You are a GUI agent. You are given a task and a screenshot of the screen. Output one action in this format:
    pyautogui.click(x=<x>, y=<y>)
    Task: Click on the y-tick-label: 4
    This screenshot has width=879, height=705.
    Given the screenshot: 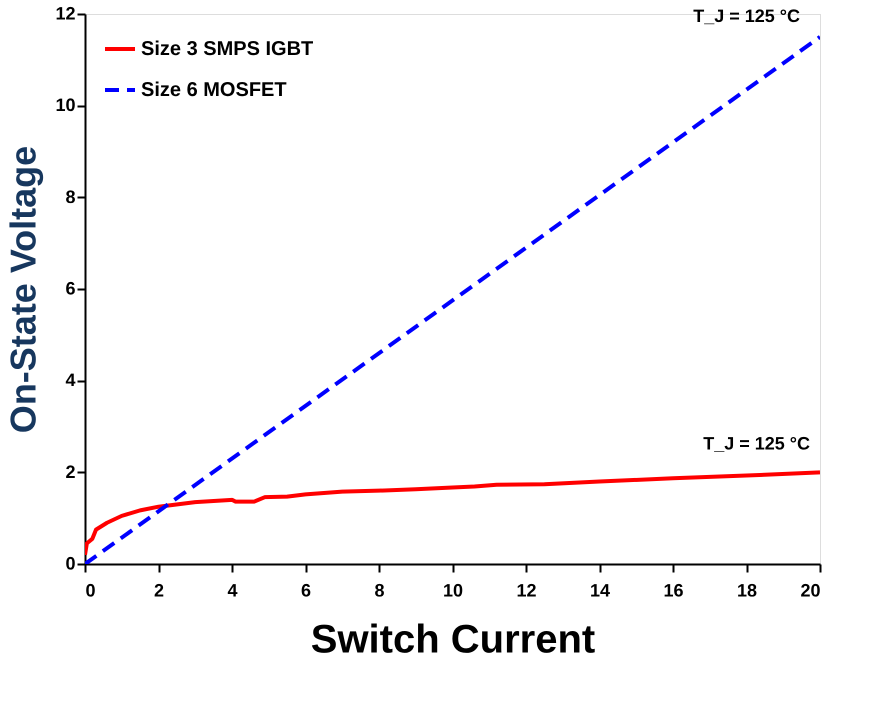 What is the action you would take?
    pyautogui.click(x=70, y=380)
    